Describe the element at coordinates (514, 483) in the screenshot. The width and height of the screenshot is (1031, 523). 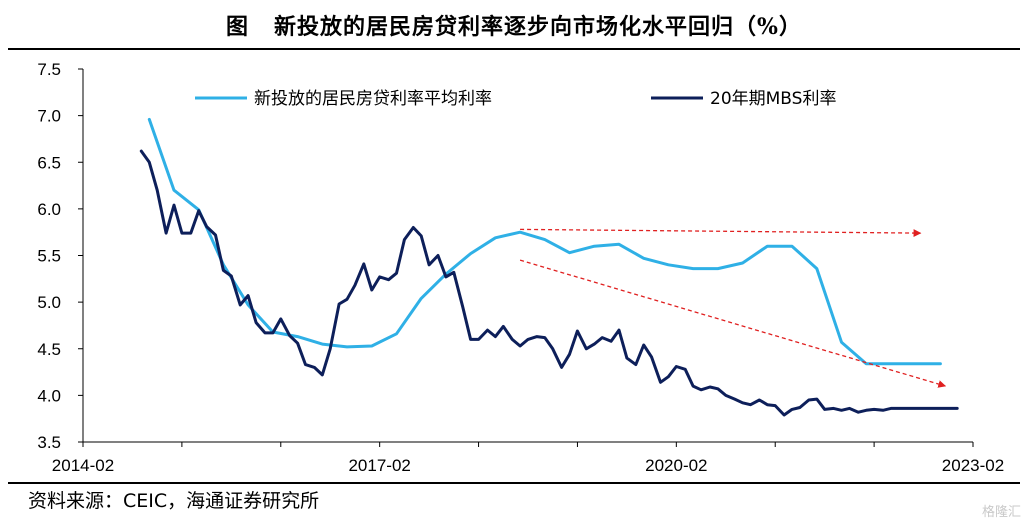
I see `source-rule` at that location.